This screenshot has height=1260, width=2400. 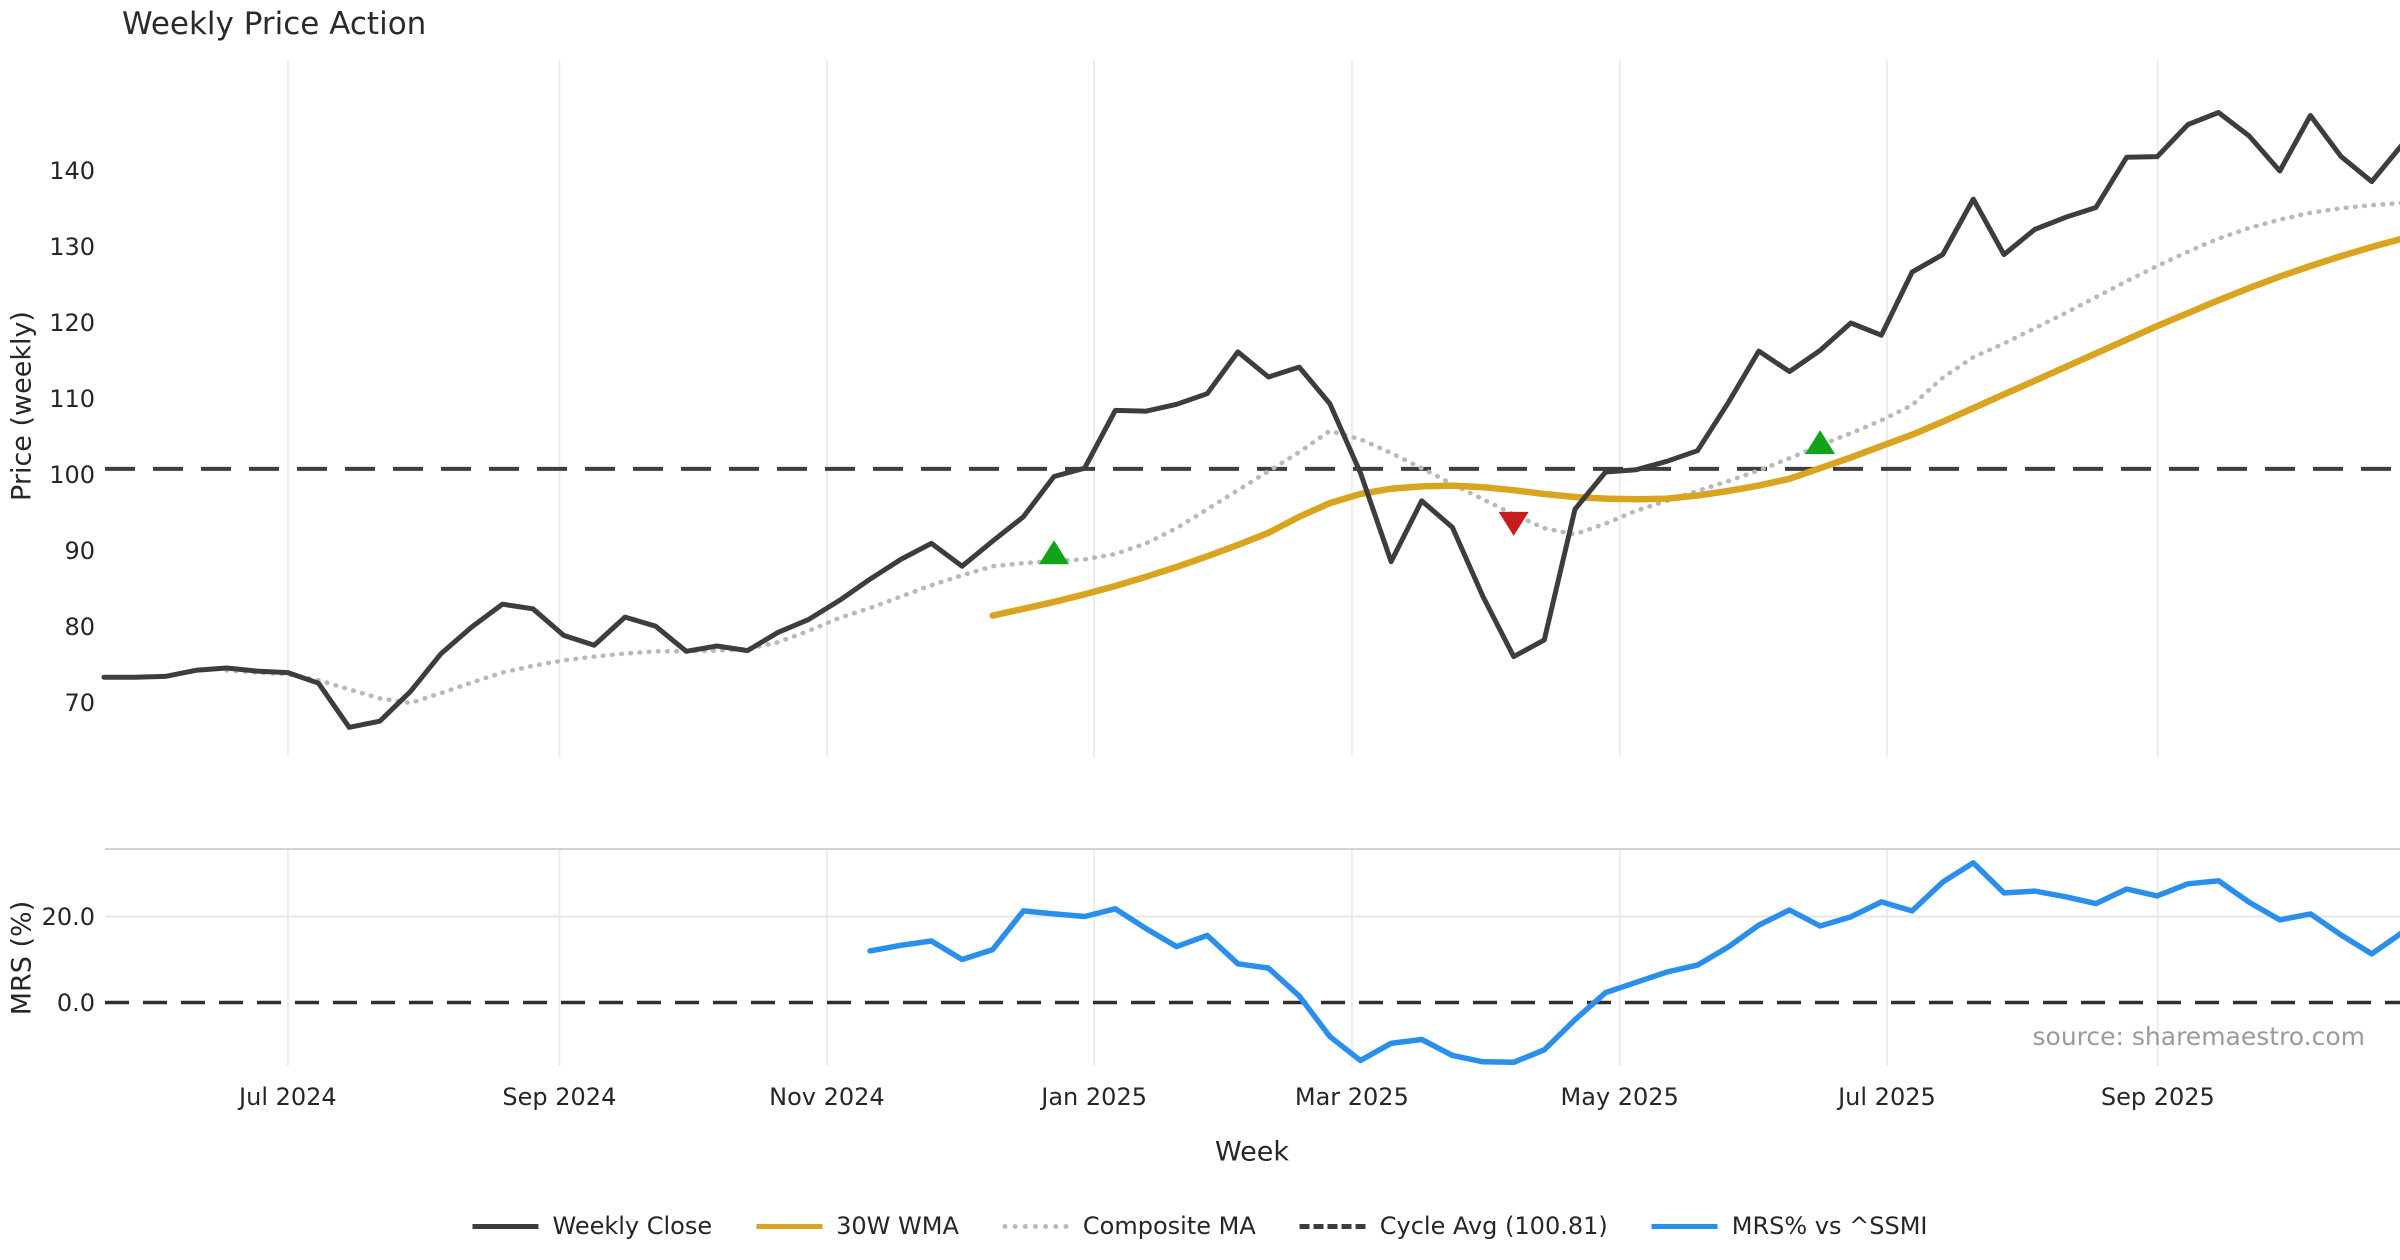 I want to click on x-axis-label: Week, so click(x=1252, y=1152).